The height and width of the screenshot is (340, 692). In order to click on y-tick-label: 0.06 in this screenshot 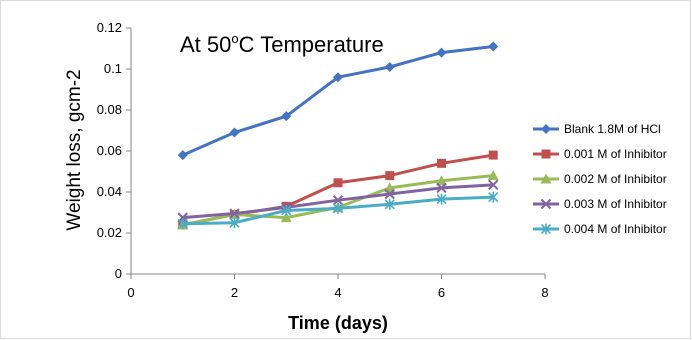, I will do `click(109, 150)`.